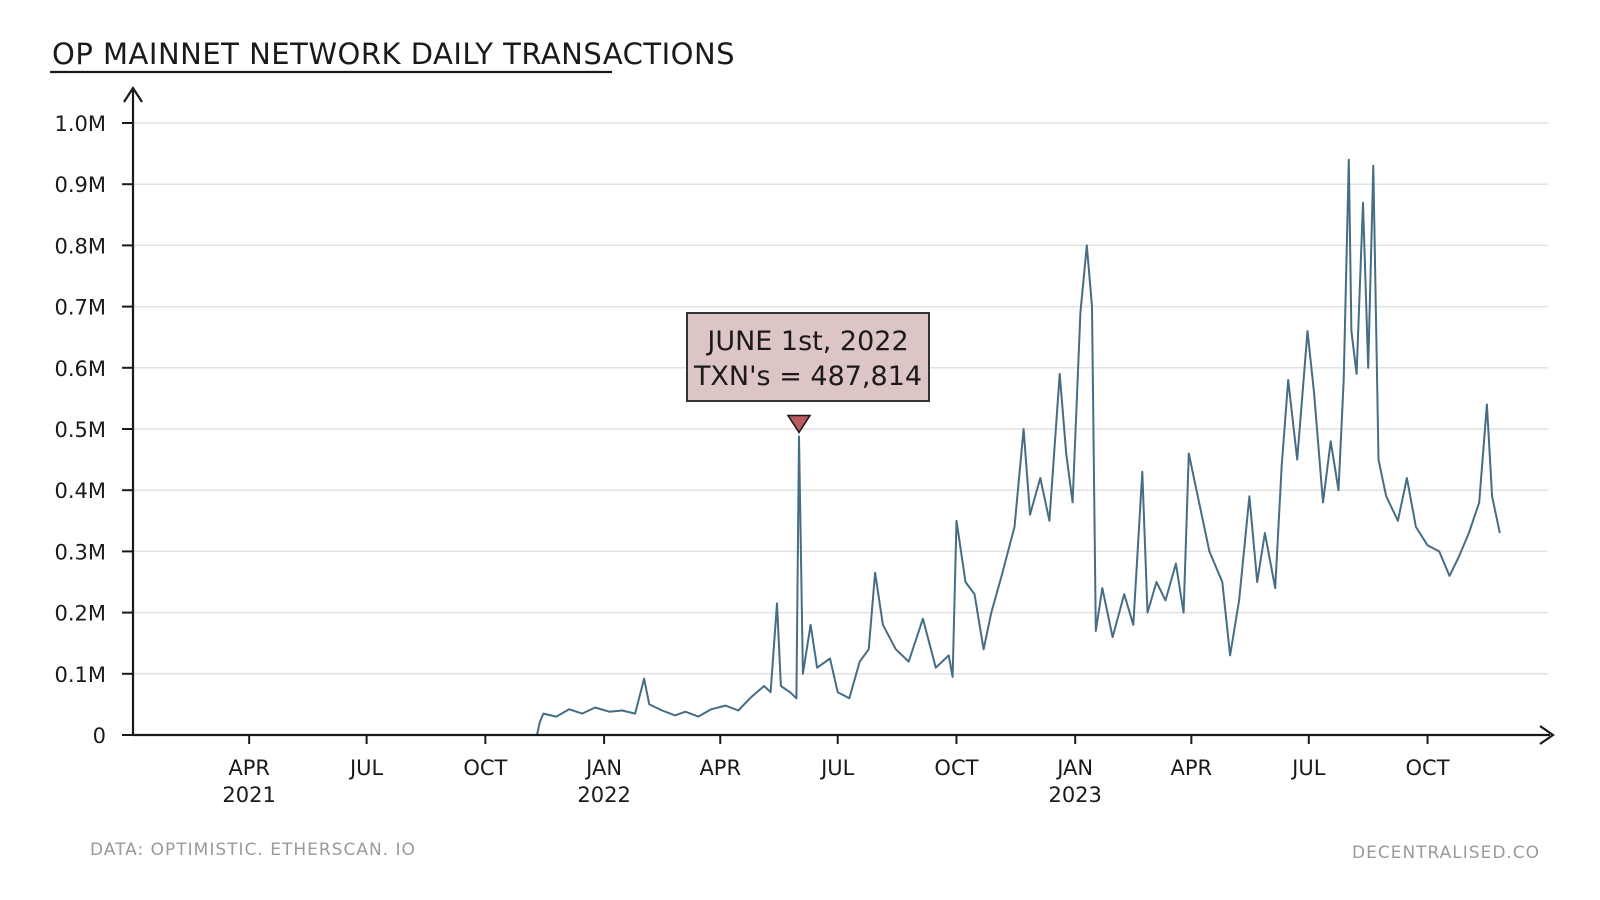  Describe the element at coordinates (80, 124) in the screenshot. I see `y-tick-label: 1.0M` at that location.